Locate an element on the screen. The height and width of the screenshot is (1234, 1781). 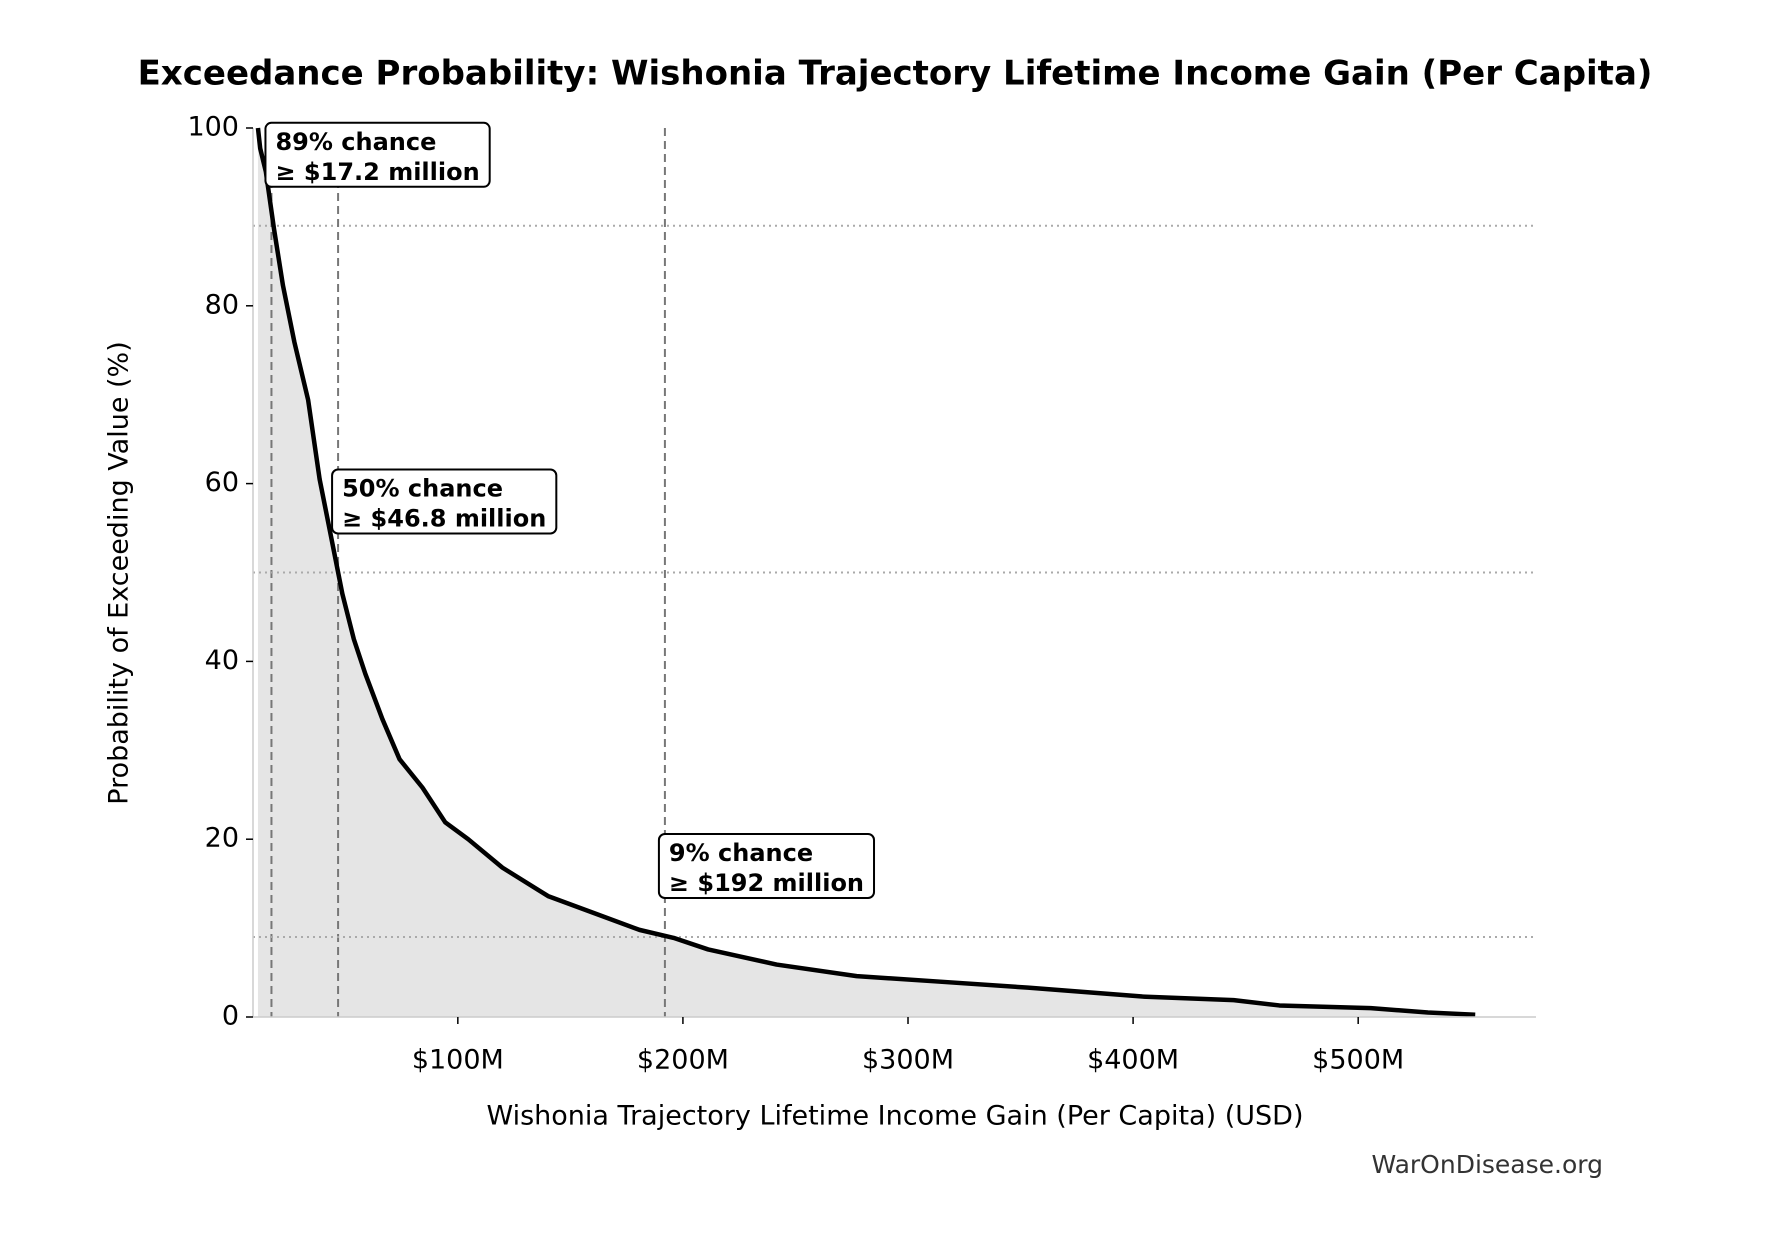
y-tick-label: 40 is located at coordinates (222, 660).